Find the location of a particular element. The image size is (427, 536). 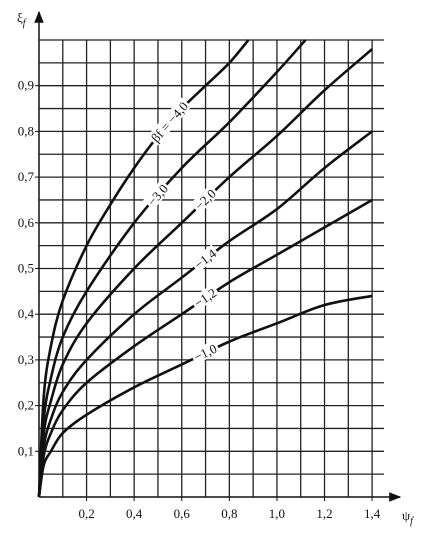

y-tick-label: 0,7 is located at coordinates (26, 176).